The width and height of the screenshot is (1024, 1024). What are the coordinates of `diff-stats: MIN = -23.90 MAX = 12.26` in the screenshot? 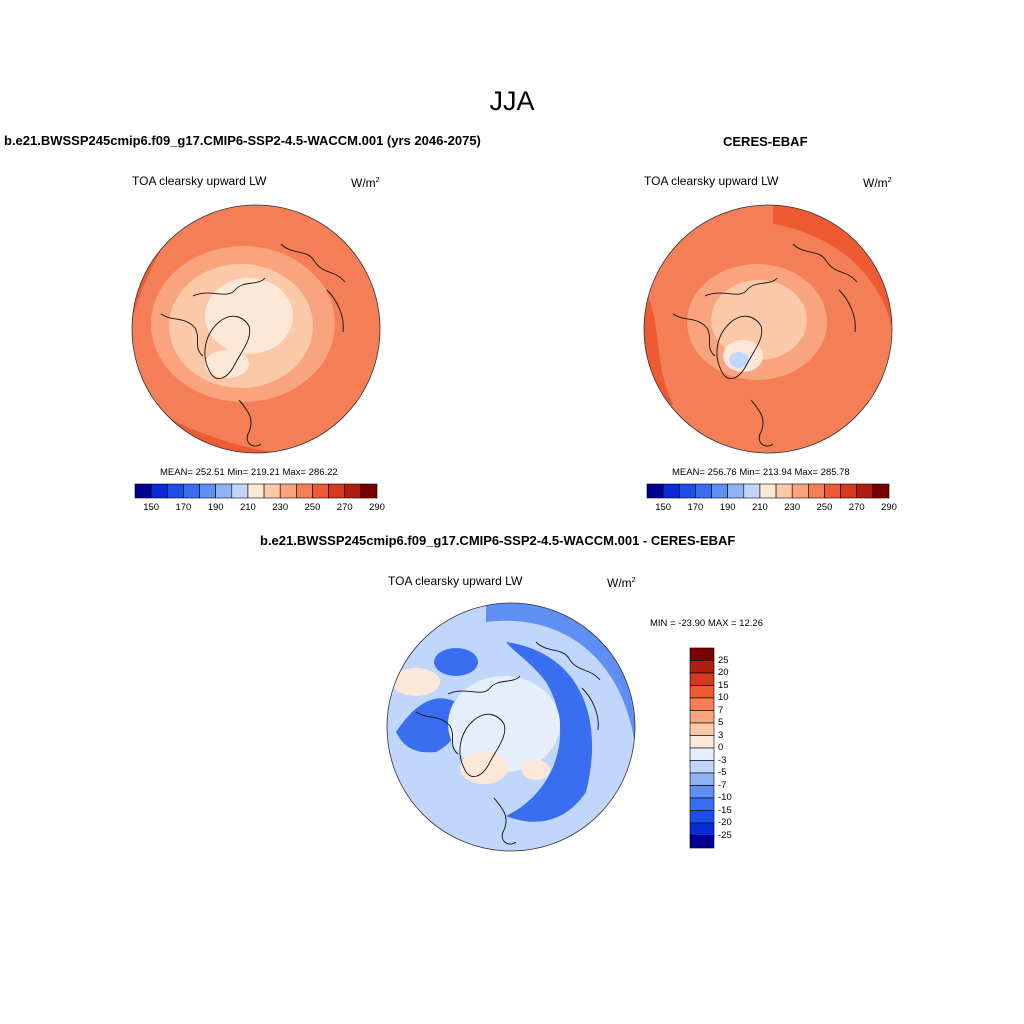 It's located at (707, 623).